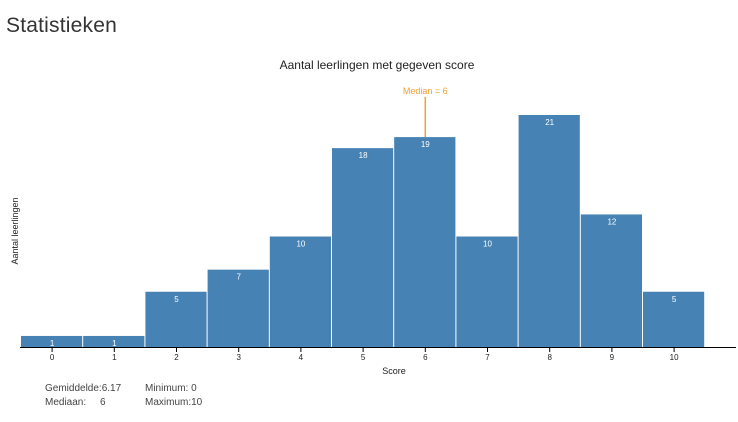  I want to click on bar-value-label: 21, so click(549, 122).